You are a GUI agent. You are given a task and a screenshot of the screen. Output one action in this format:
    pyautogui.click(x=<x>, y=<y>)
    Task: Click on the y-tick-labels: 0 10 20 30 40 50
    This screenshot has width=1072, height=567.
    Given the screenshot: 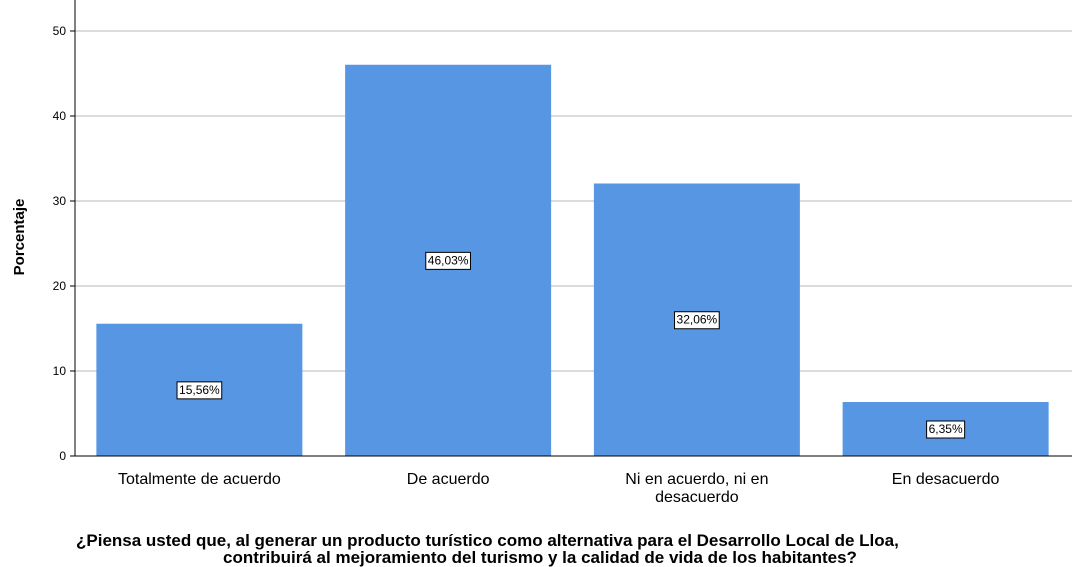 What is the action you would take?
    pyautogui.click(x=64, y=243)
    